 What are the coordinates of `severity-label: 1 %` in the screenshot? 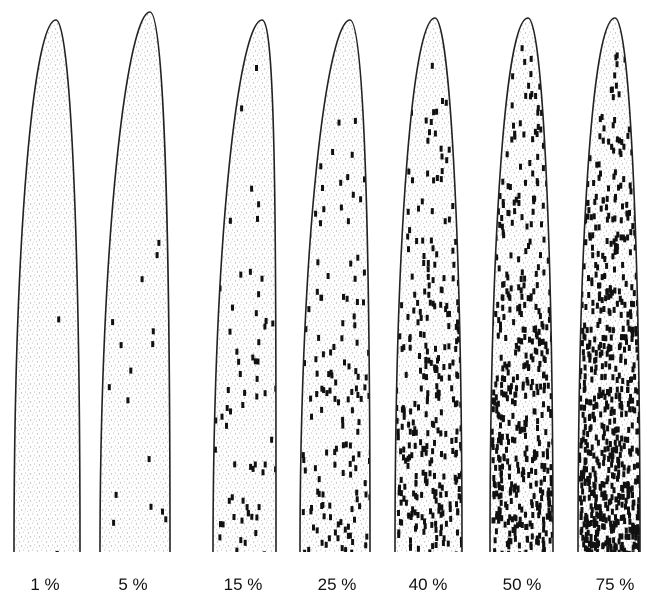 It's located at (44, 584).